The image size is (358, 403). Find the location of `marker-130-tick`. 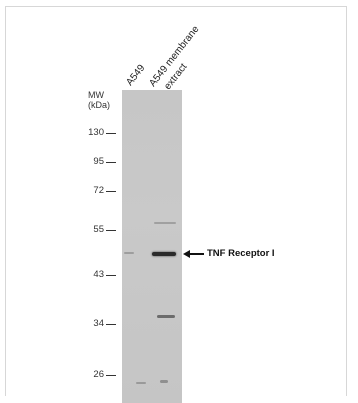

marker-130-tick is located at coordinates (111, 133).